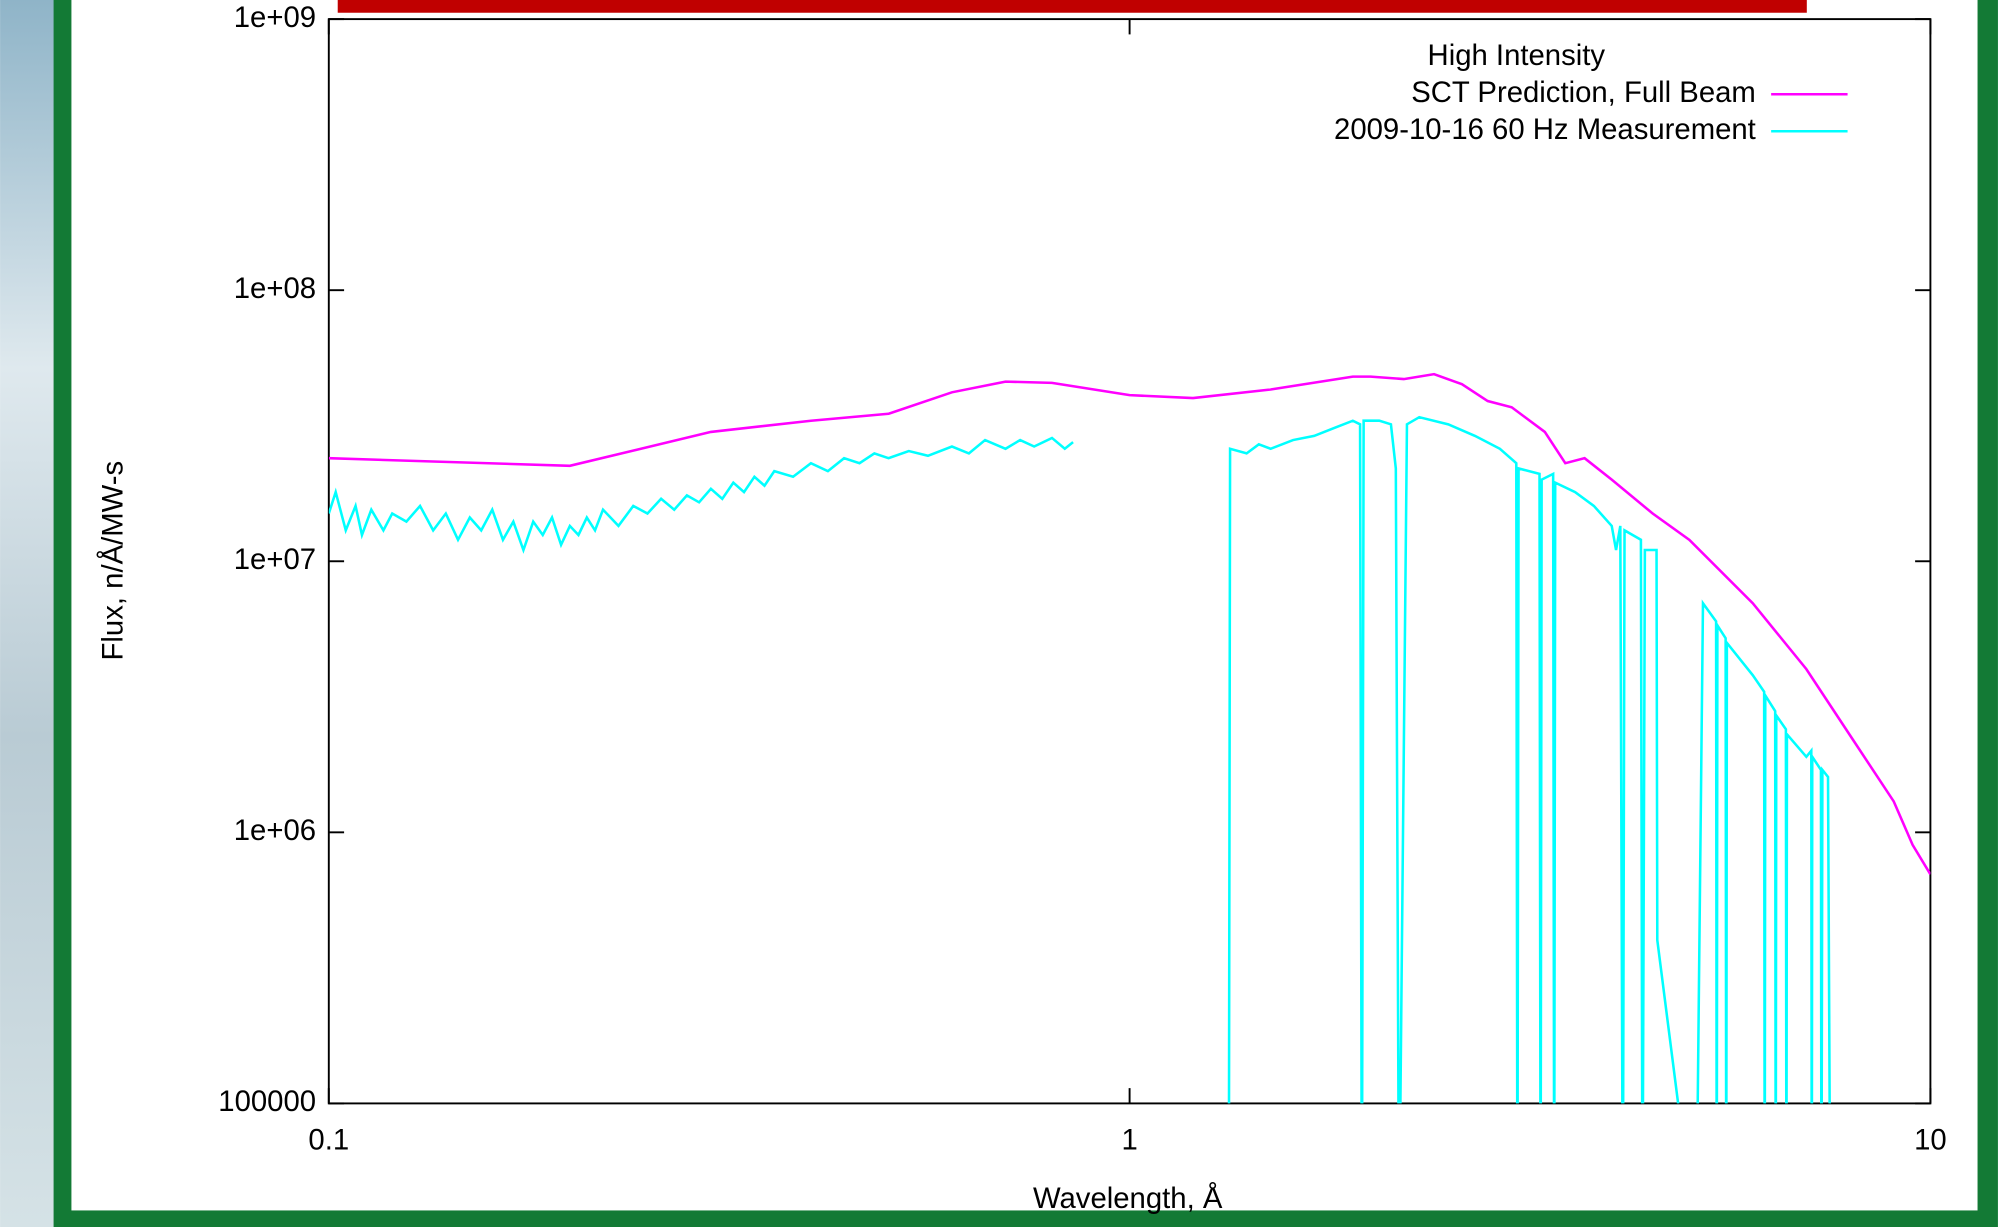  Describe the element at coordinates (1545, 129) in the screenshot. I see `legend-label: 2009-10-16 60 Hz Measurement` at that location.